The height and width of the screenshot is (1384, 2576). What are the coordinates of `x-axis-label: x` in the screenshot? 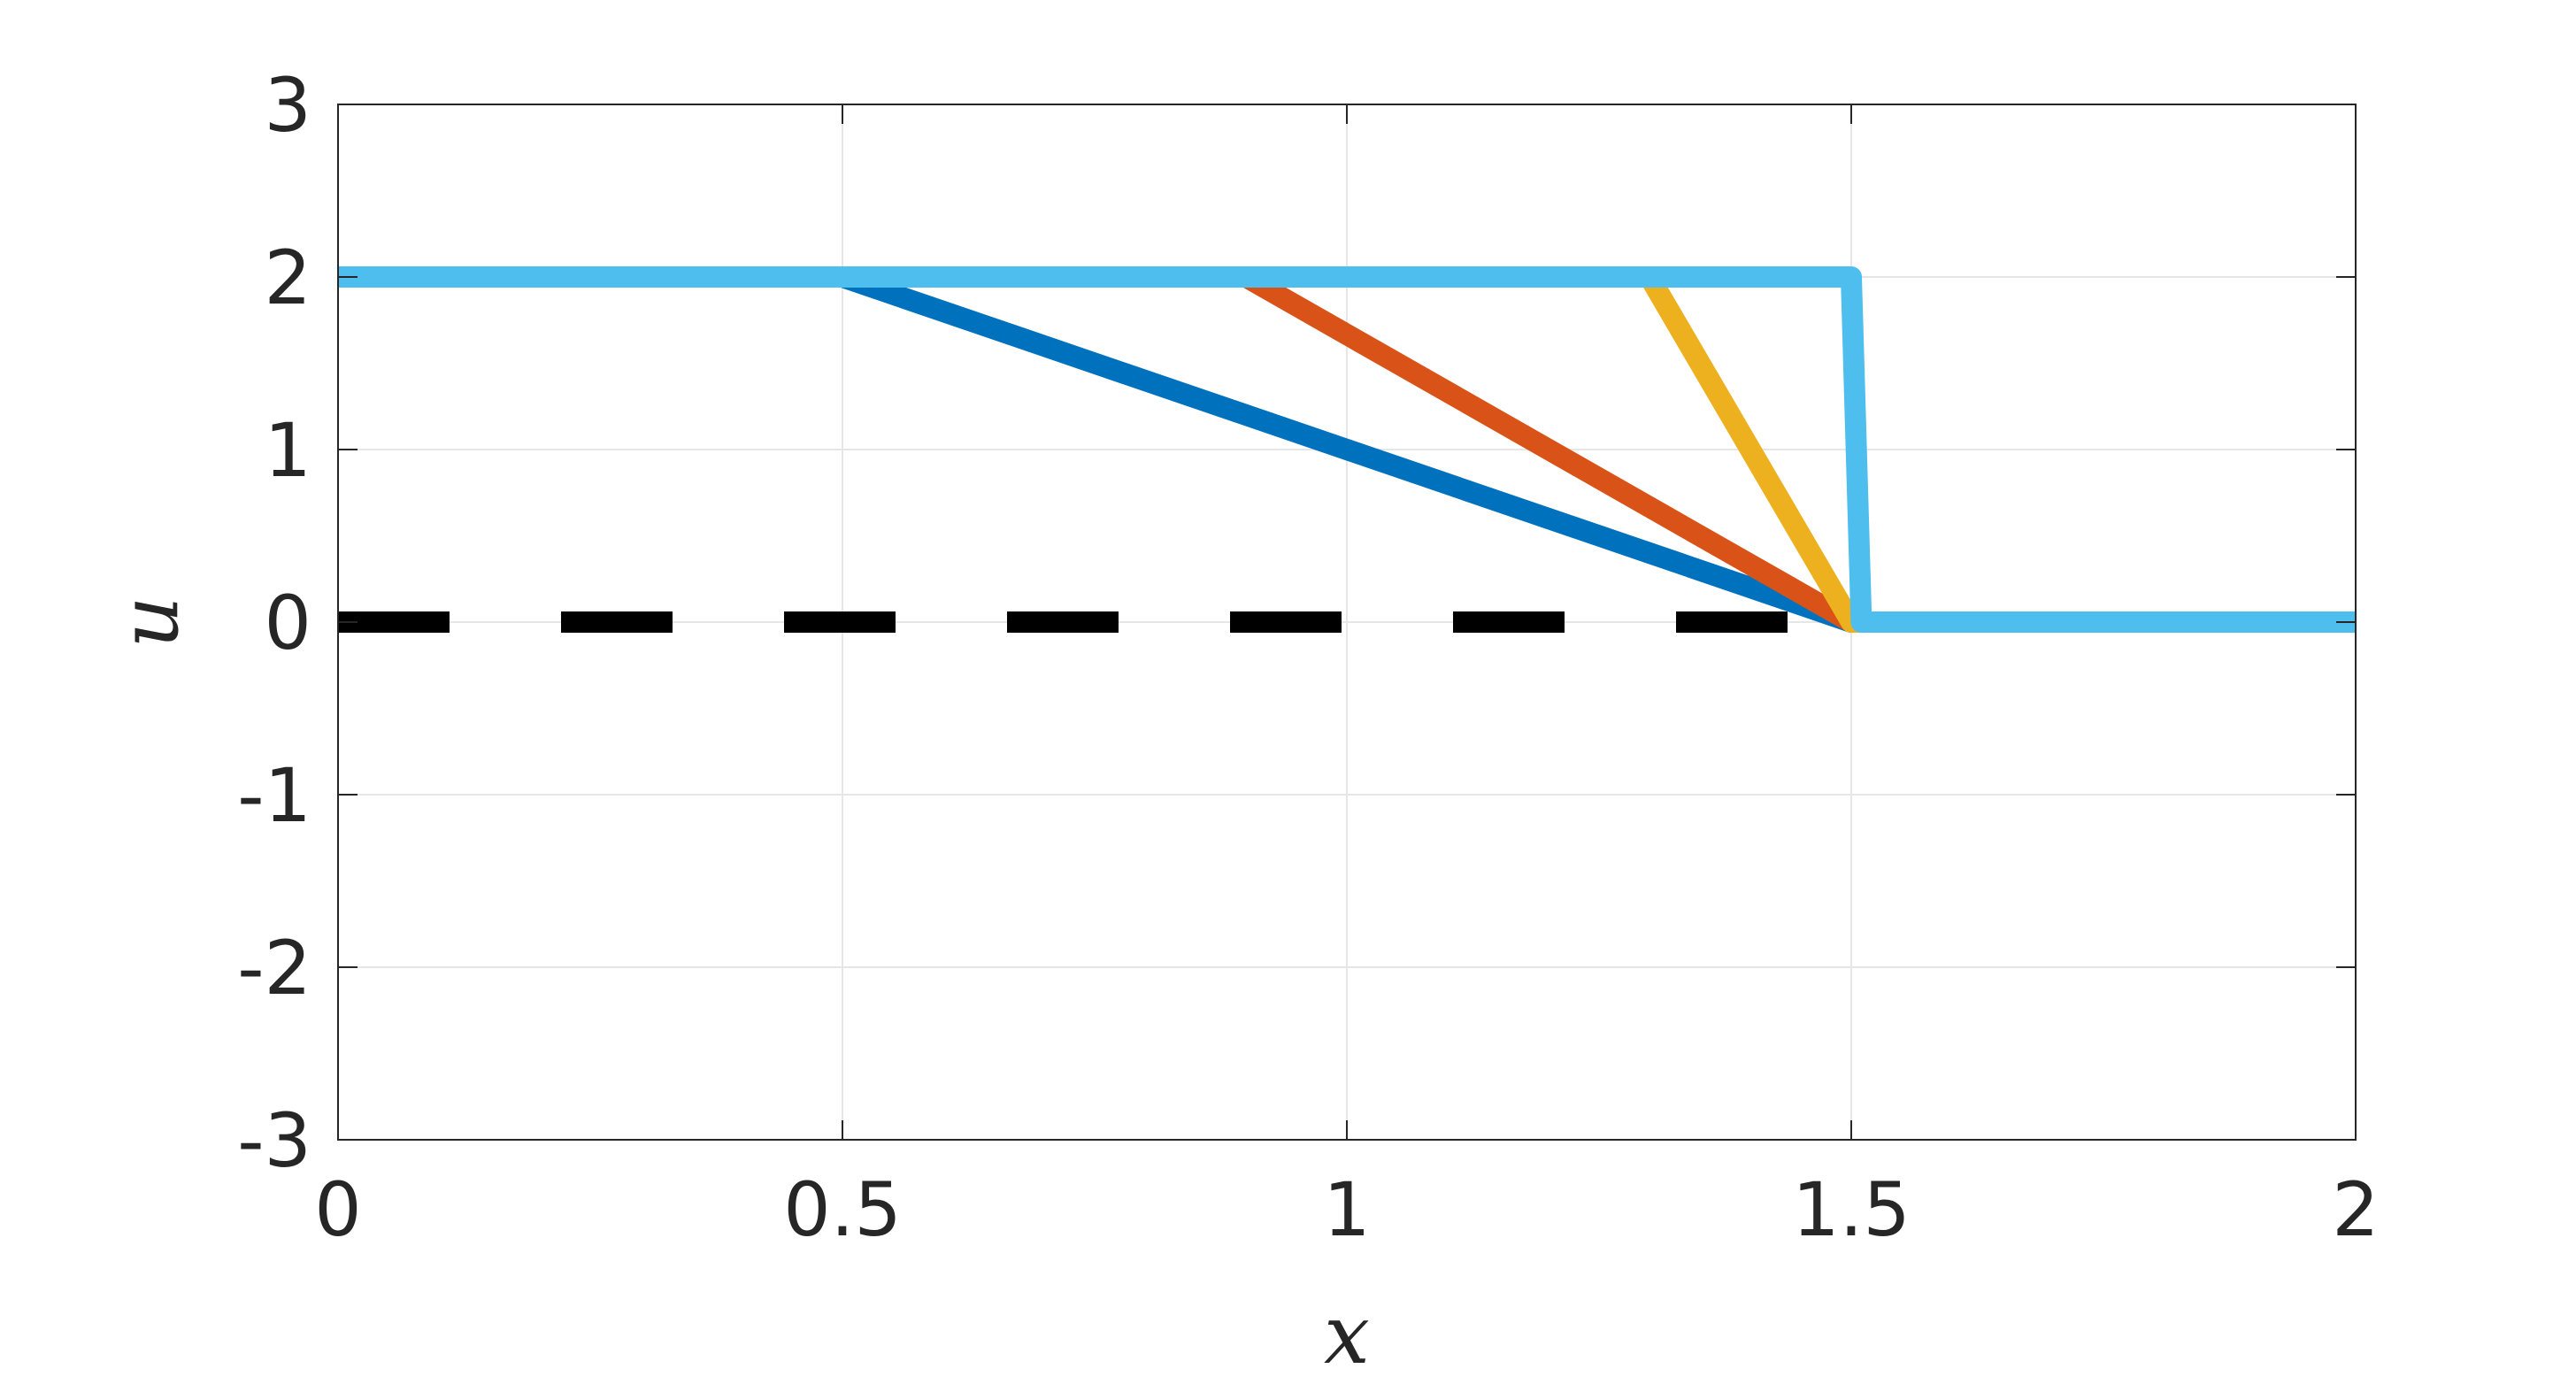 It's located at (1347, 1335).